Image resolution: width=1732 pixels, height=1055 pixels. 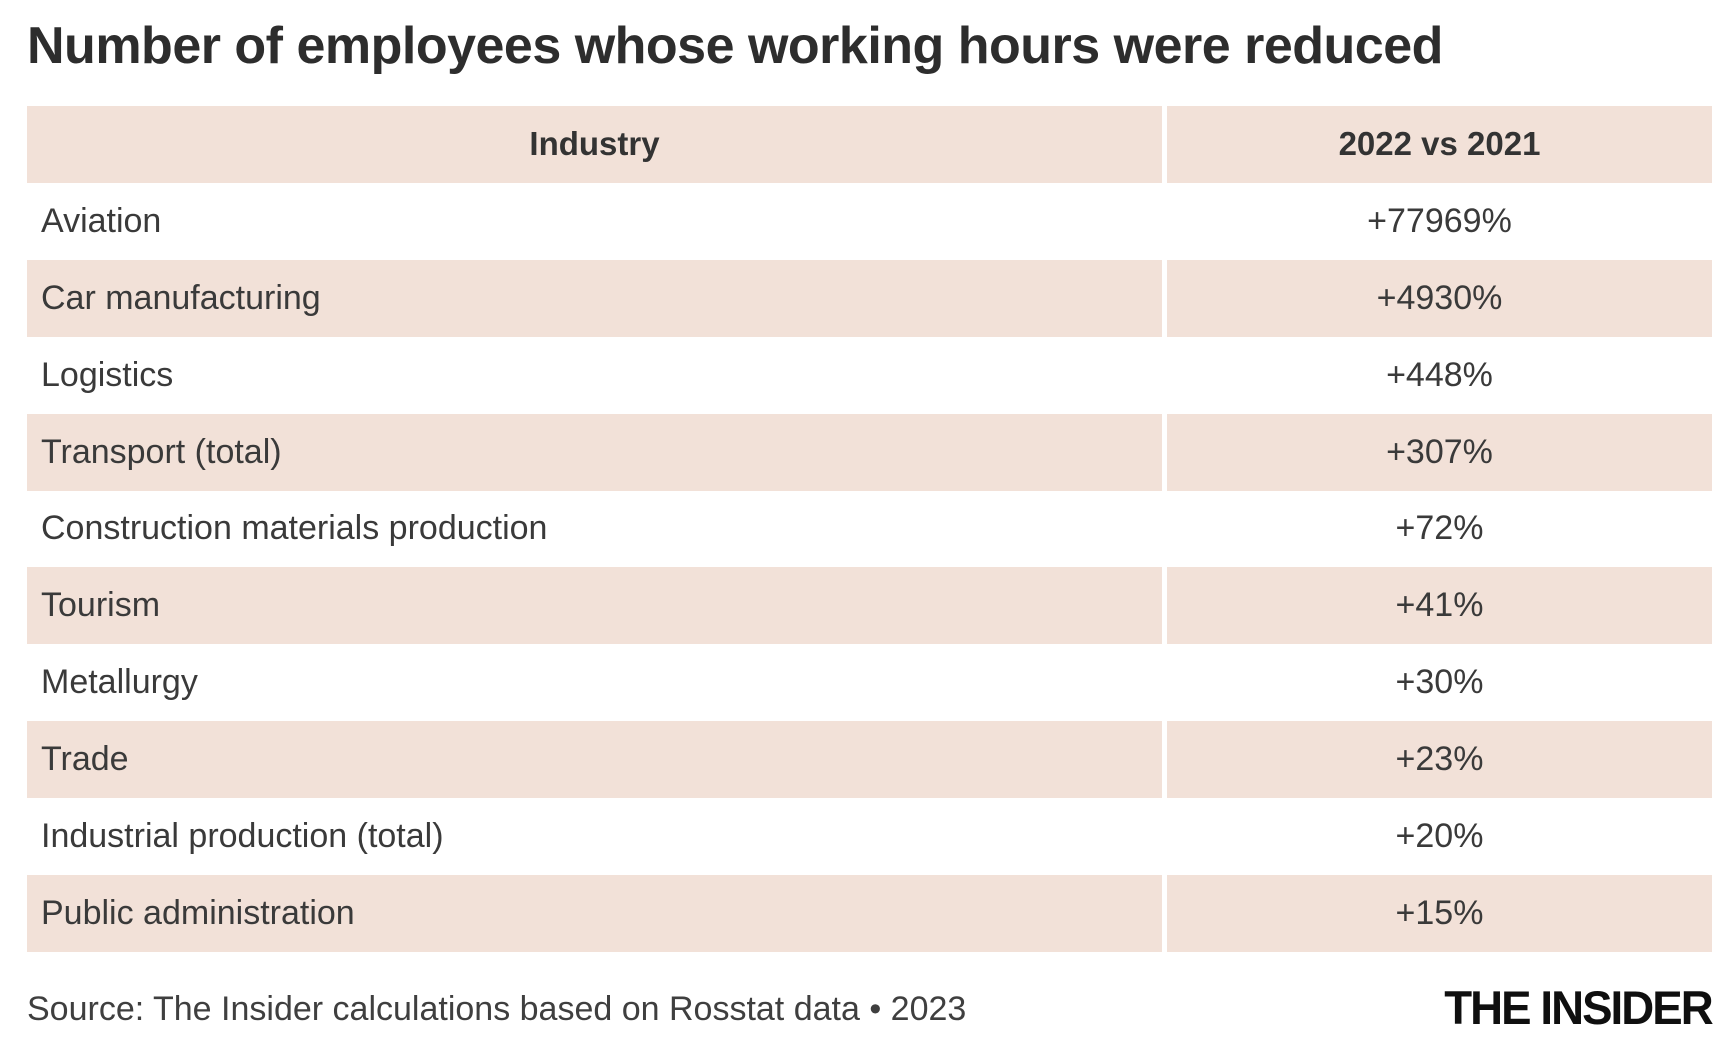 I want to click on value-cell: +77969%, so click(x=1439, y=220).